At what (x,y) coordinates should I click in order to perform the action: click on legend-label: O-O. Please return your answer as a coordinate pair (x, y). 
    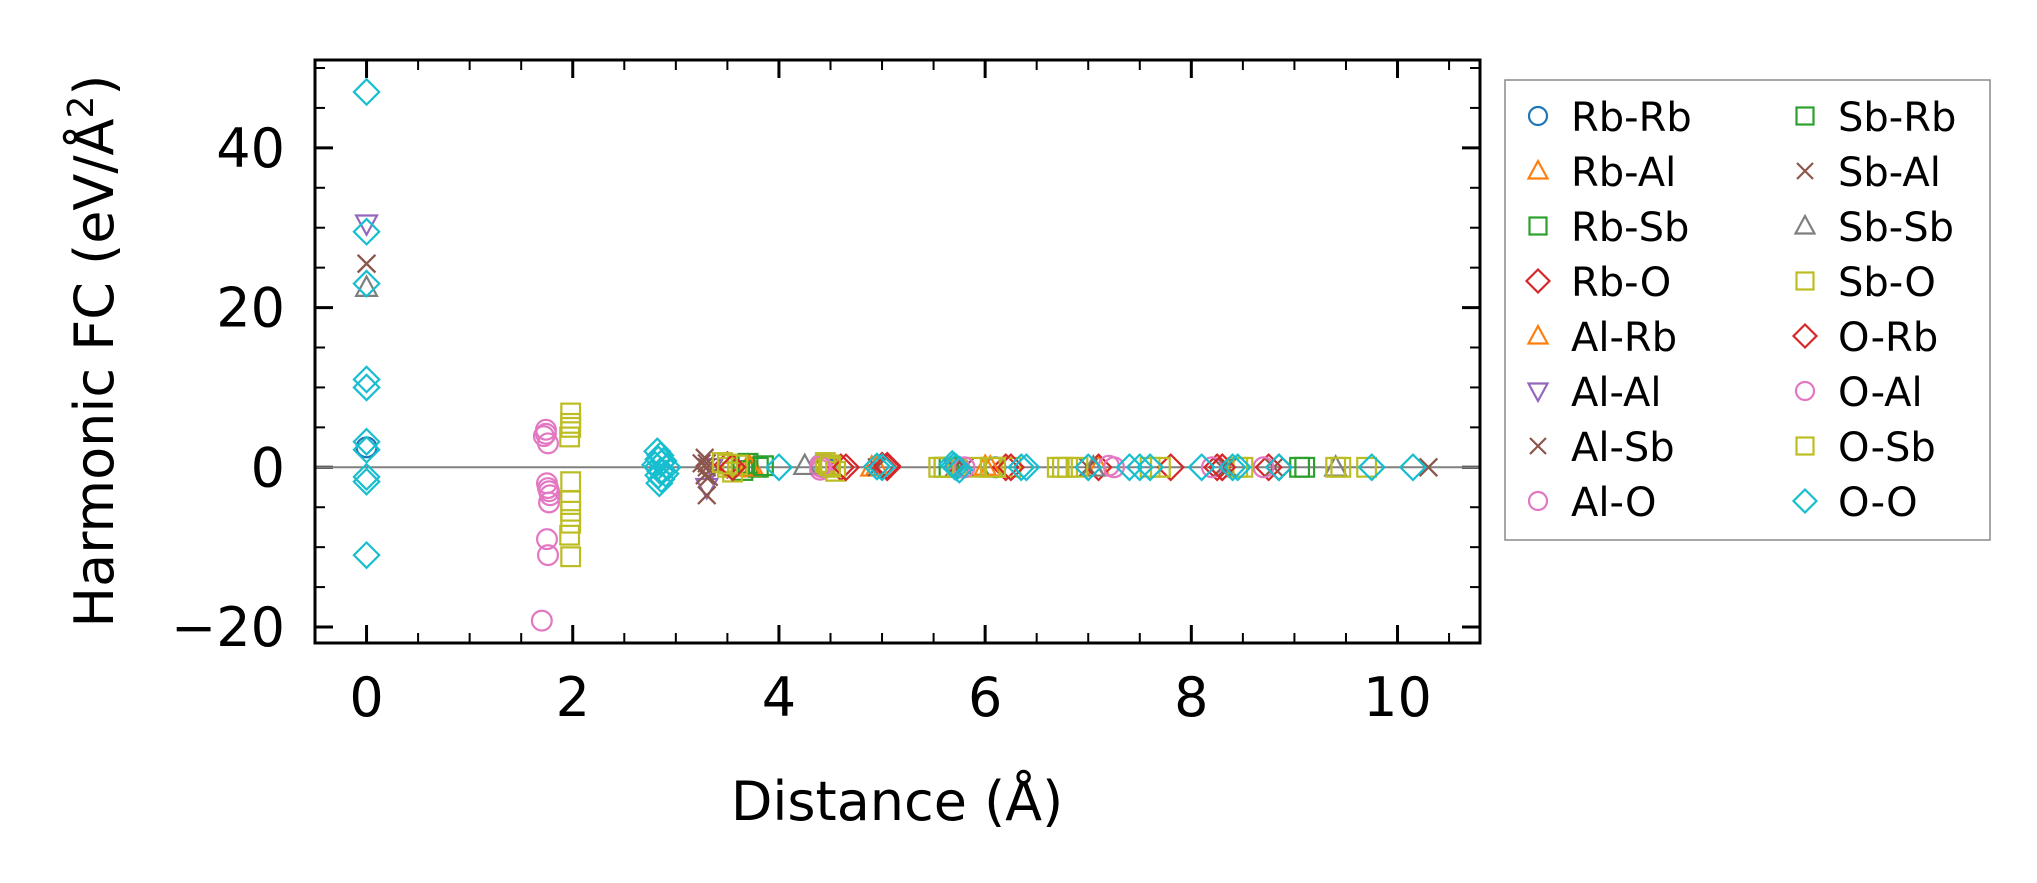
    Looking at the image, I should click on (1878, 503).